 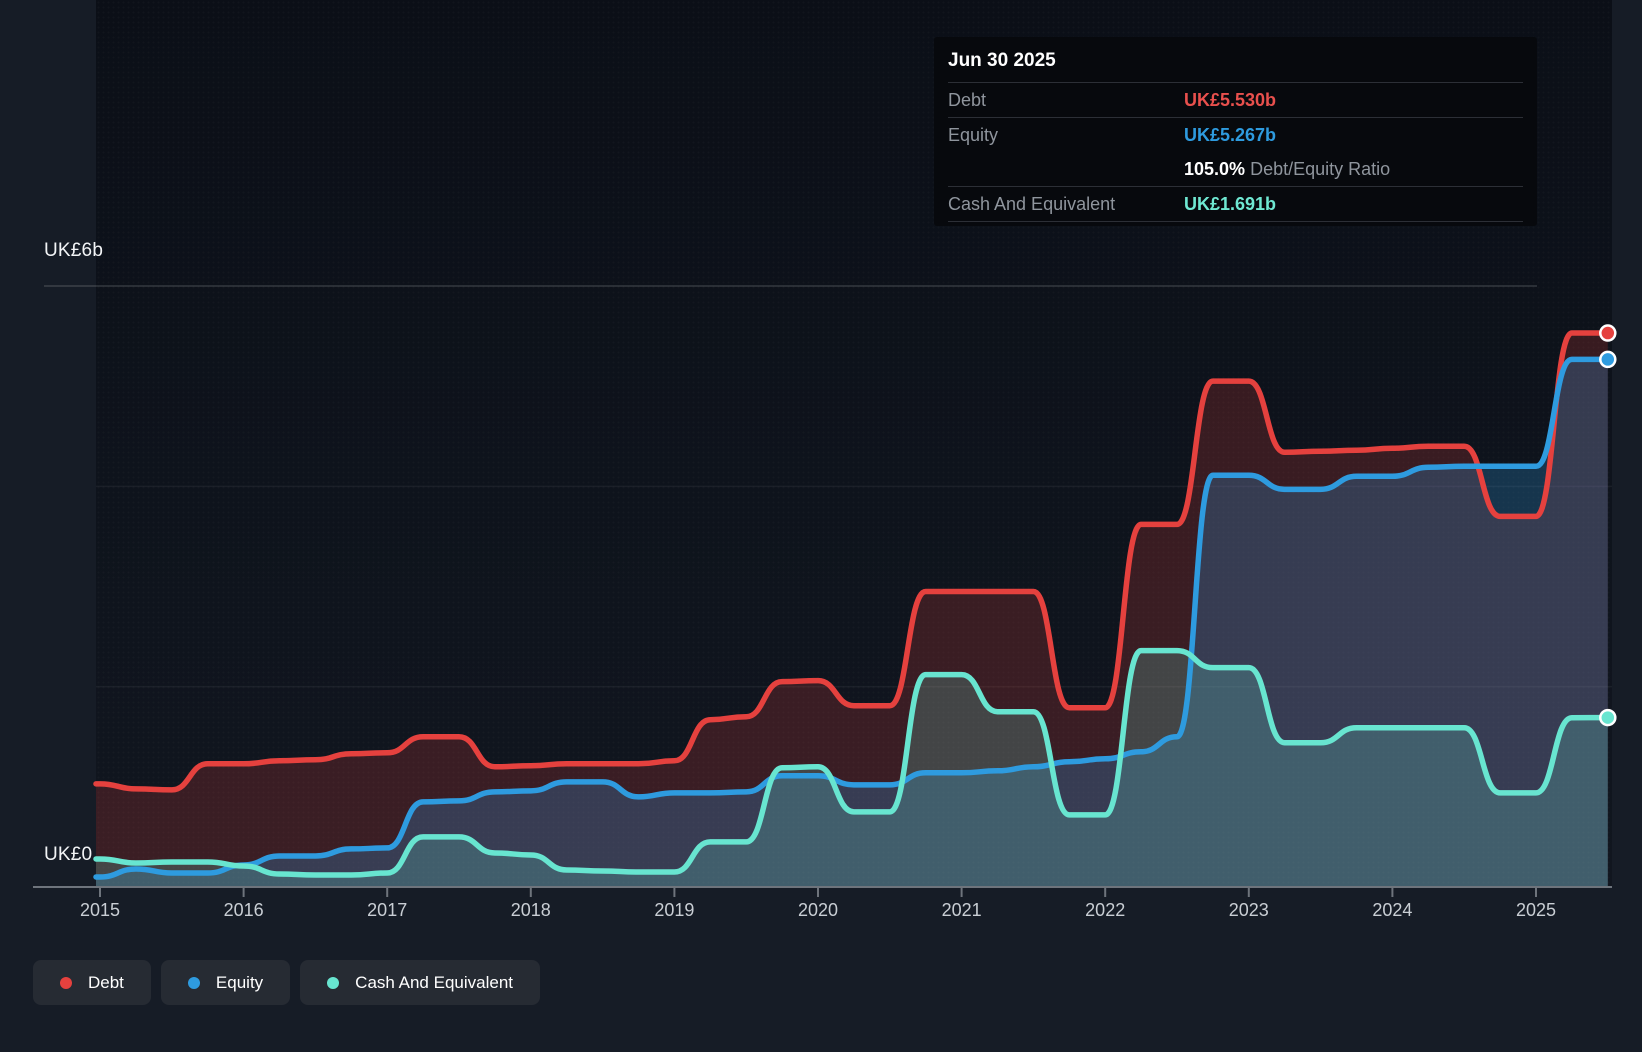 I want to click on x-axis-label-2015: 2015, so click(x=100, y=910).